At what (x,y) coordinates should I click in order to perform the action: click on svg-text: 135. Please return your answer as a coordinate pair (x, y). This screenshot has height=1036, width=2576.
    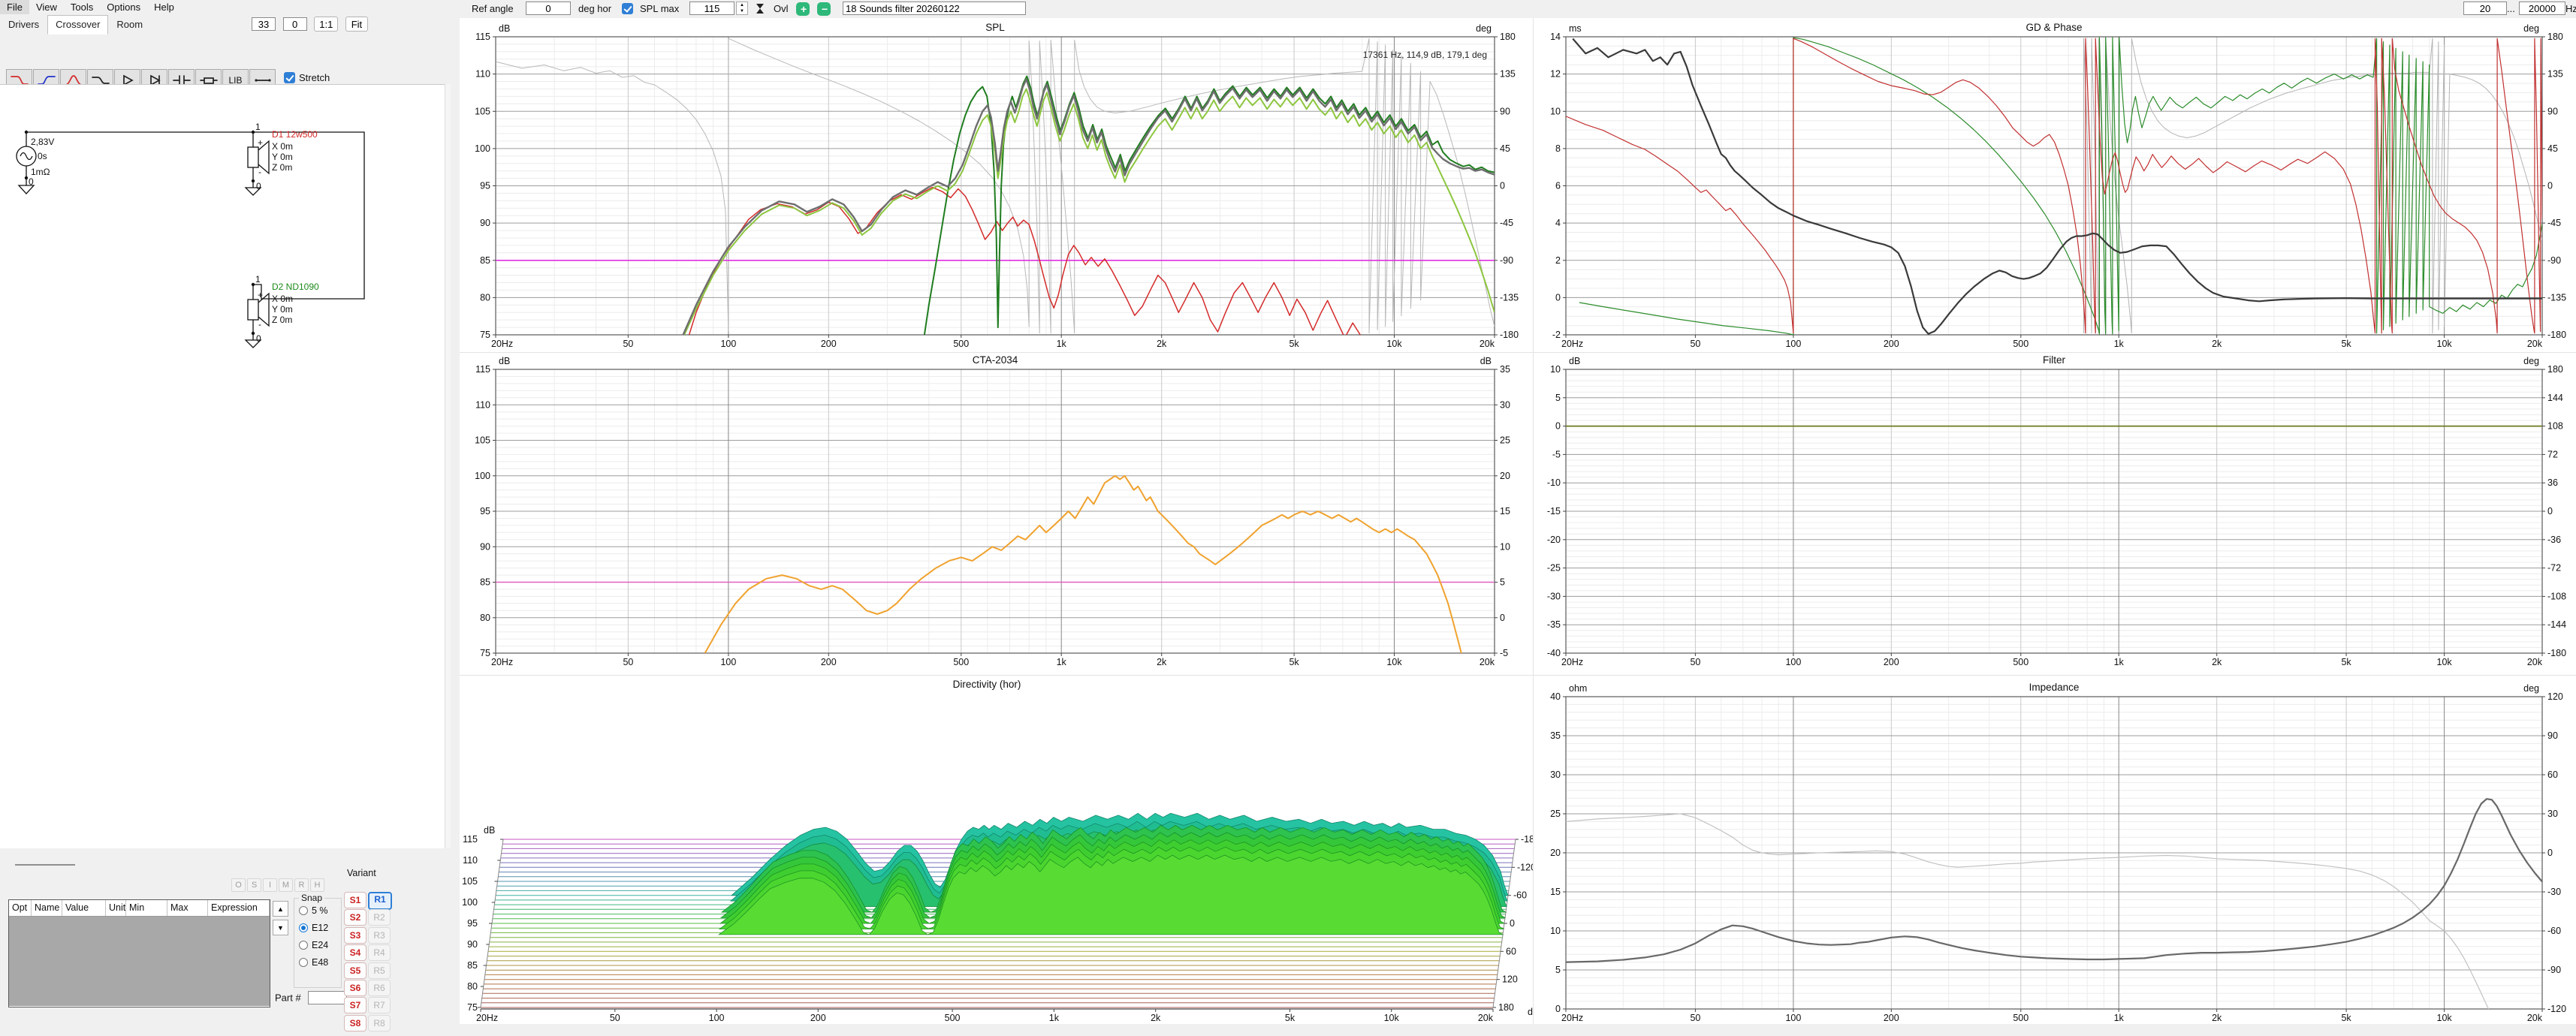
    Looking at the image, I should click on (1508, 74).